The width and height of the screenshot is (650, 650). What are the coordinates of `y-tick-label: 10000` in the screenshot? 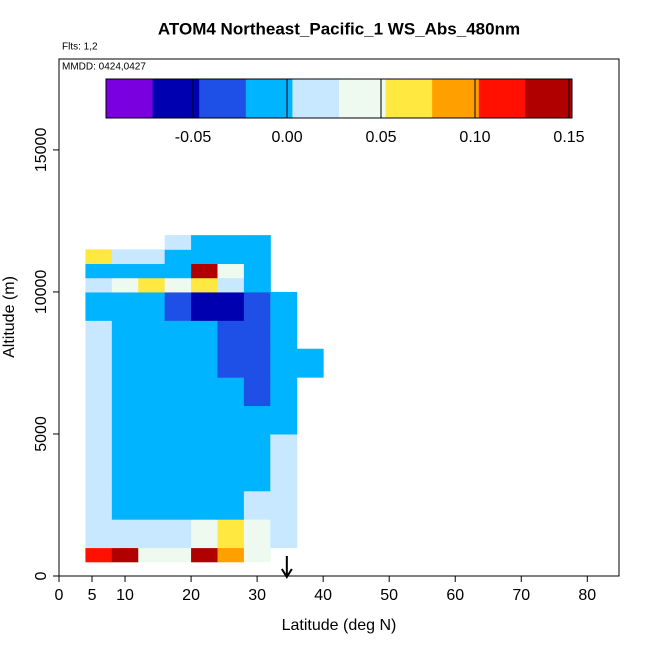 It's located at (41, 292).